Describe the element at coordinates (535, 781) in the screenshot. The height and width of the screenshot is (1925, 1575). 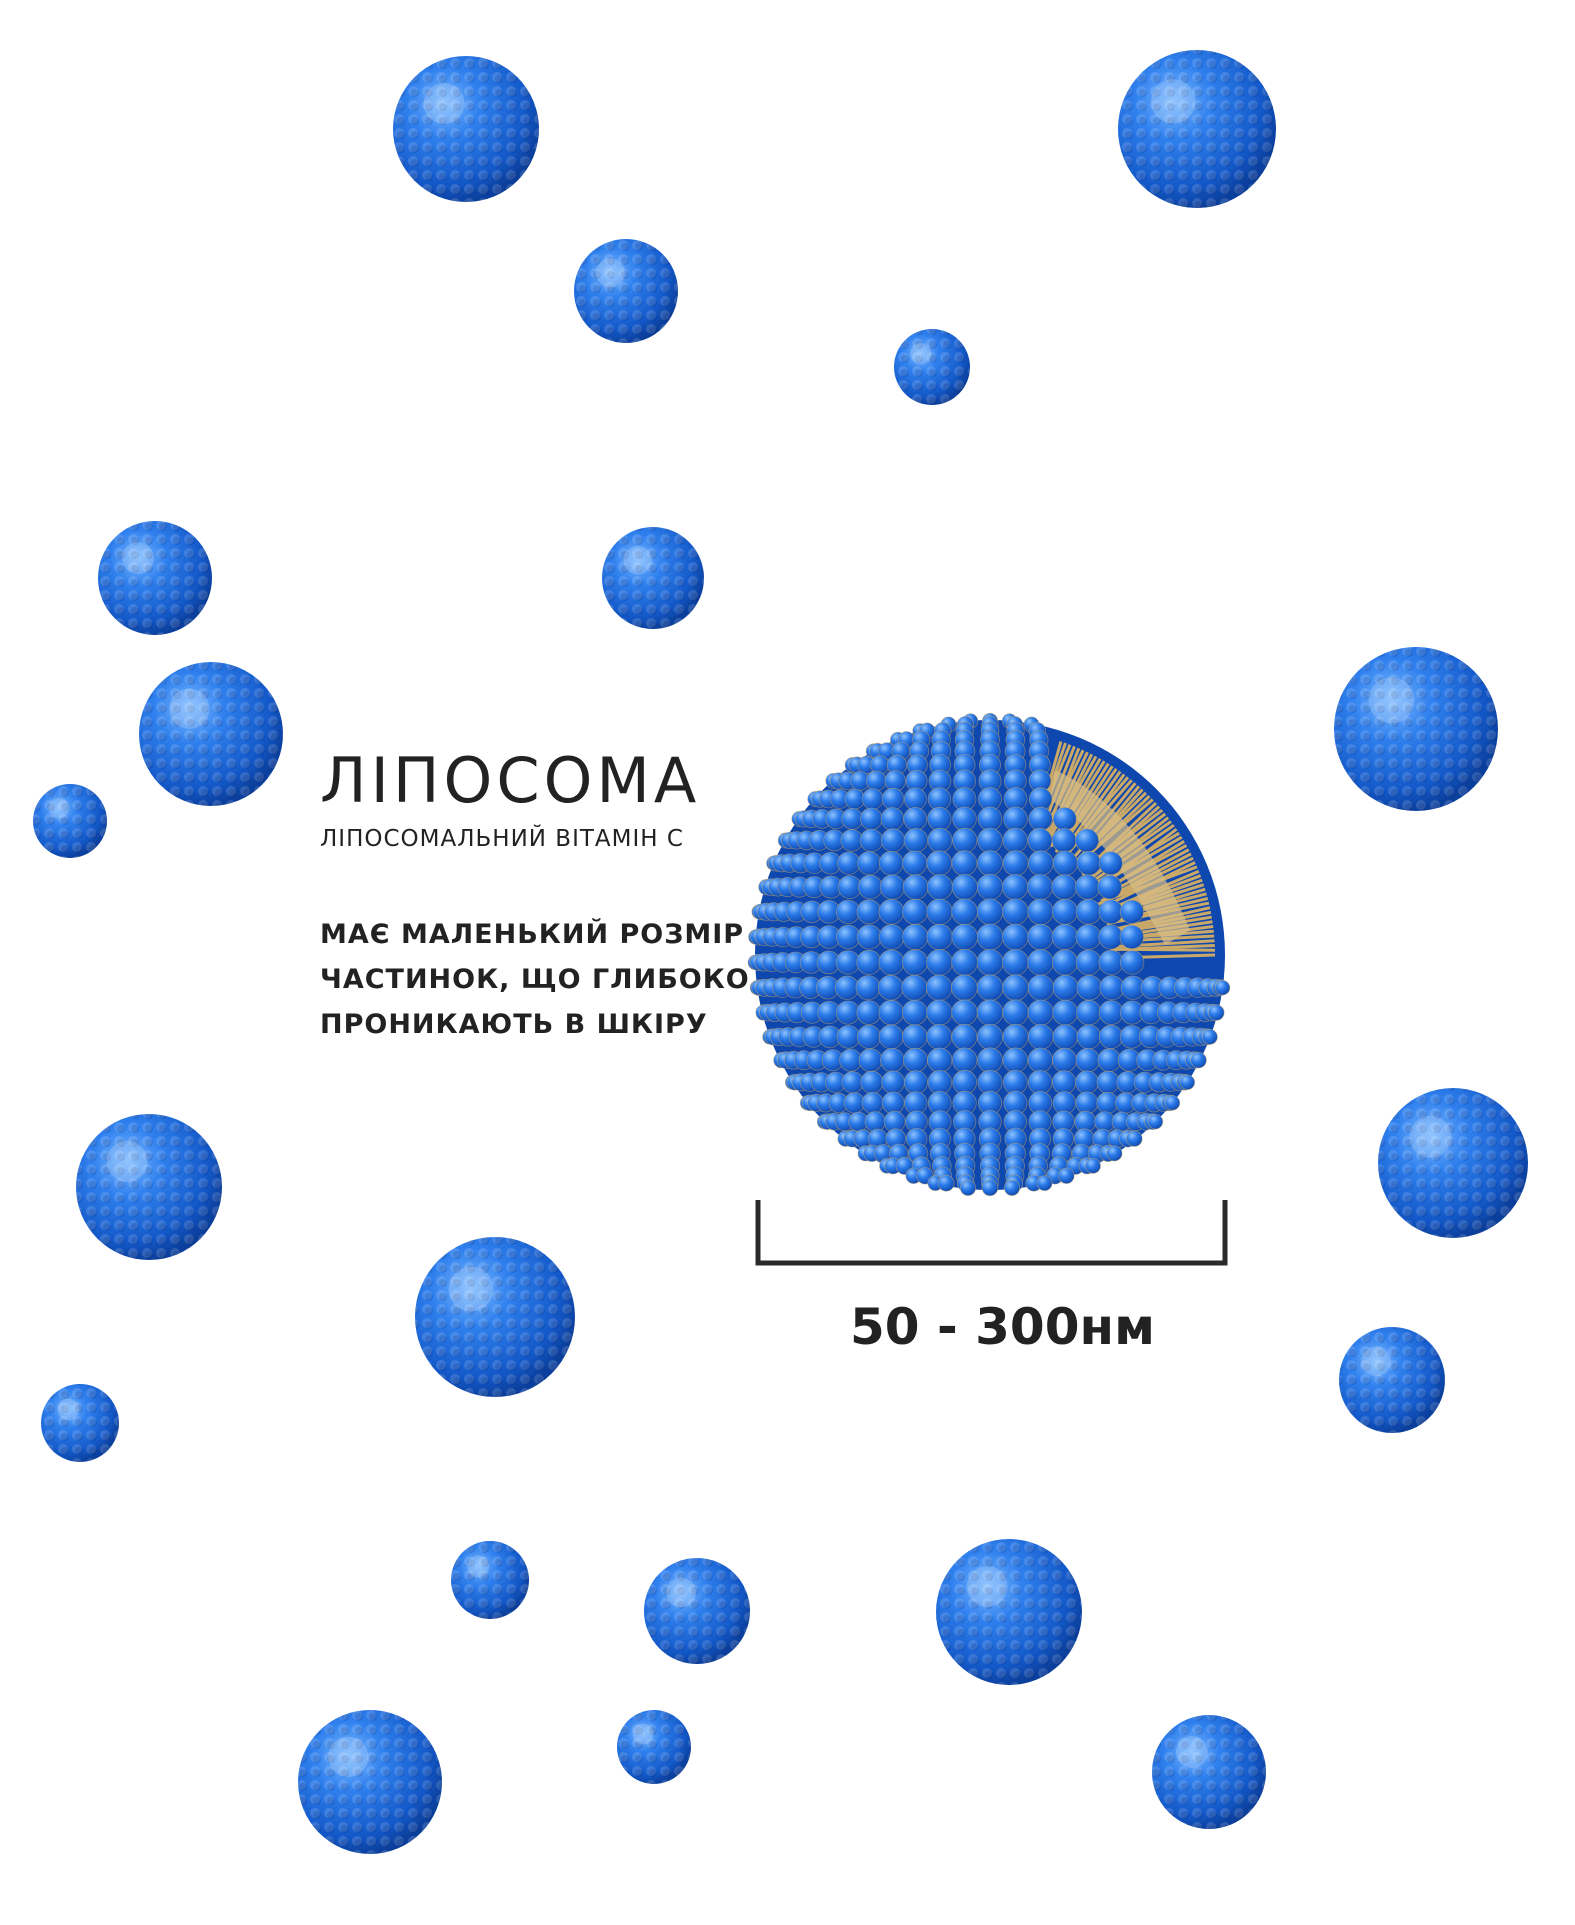
I see `page-title: ЛІПОСОМА` at that location.